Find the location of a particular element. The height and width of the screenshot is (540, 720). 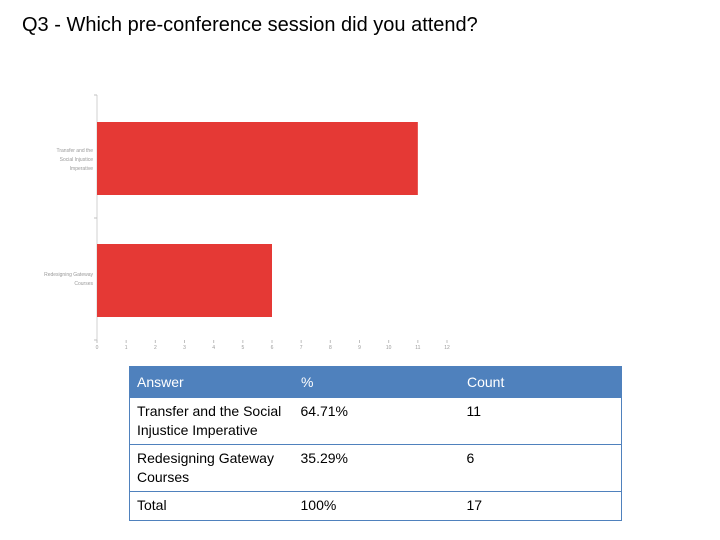

x-tick-label: 12 is located at coordinates (447, 348).